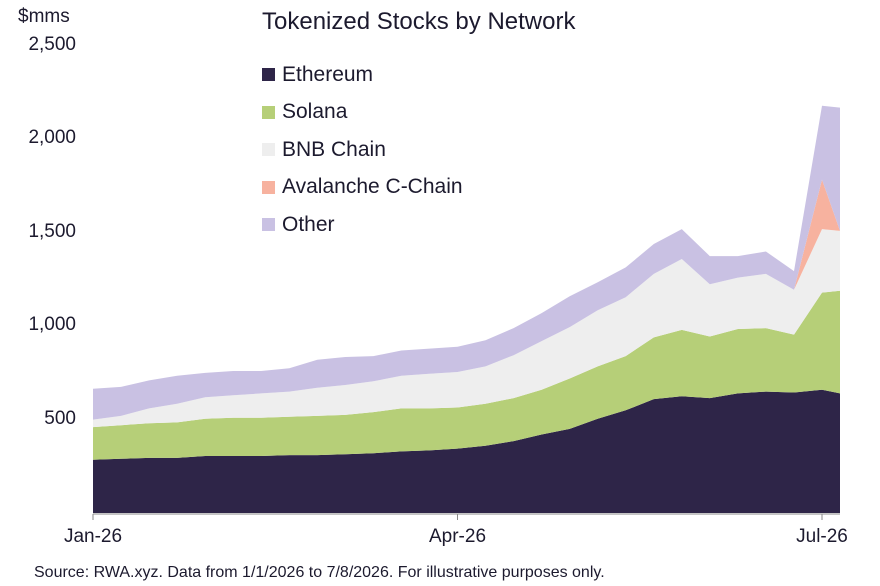 The height and width of the screenshot is (586, 880). What do you see at coordinates (93, 536) in the screenshot?
I see `x-tick-label: Jan-26` at bounding box center [93, 536].